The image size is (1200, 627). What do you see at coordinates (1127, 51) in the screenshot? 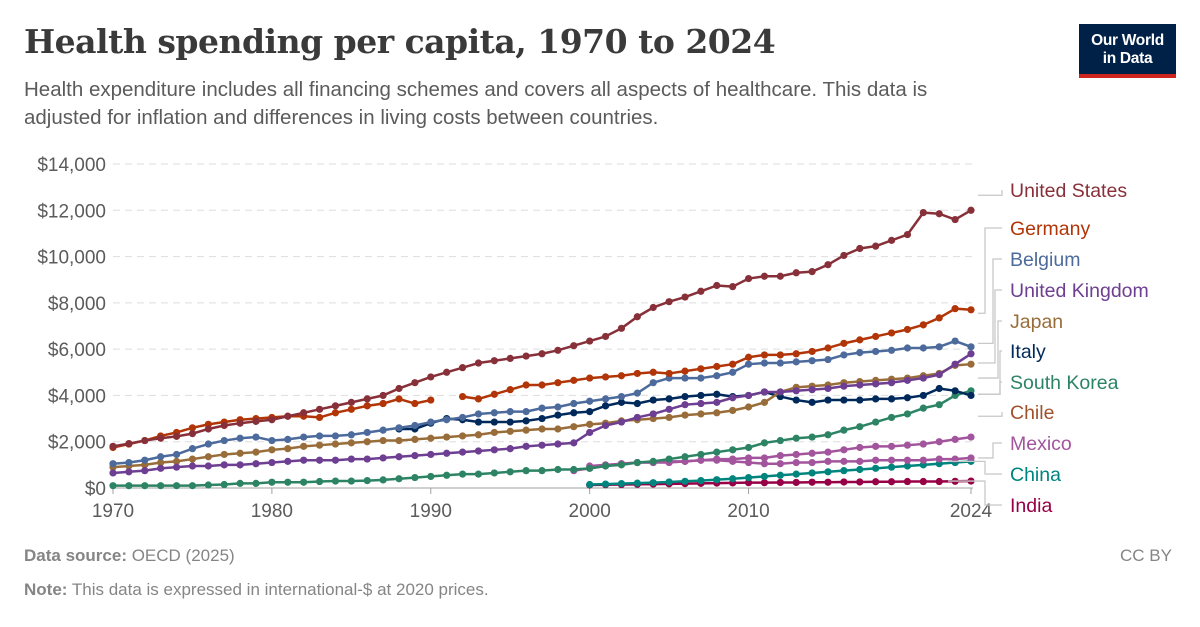
I see `owid-logo: Our World in Data` at bounding box center [1127, 51].